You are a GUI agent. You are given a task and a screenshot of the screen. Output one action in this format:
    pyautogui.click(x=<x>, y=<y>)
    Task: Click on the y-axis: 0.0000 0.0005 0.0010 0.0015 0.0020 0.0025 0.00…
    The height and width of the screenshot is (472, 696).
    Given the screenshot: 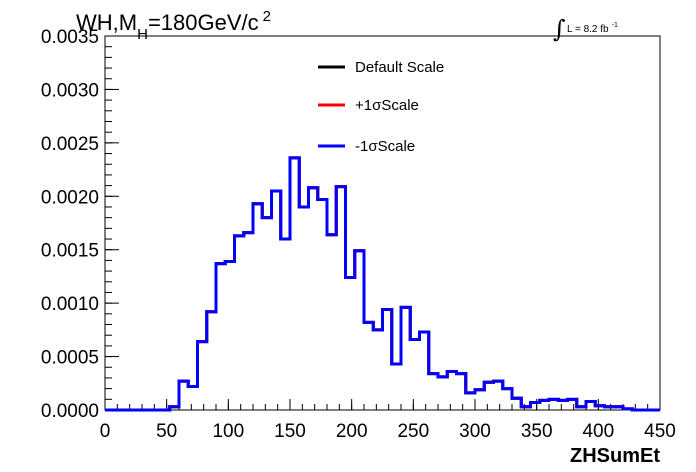 What is the action you would take?
    pyautogui.click(x=80, y=224)
    